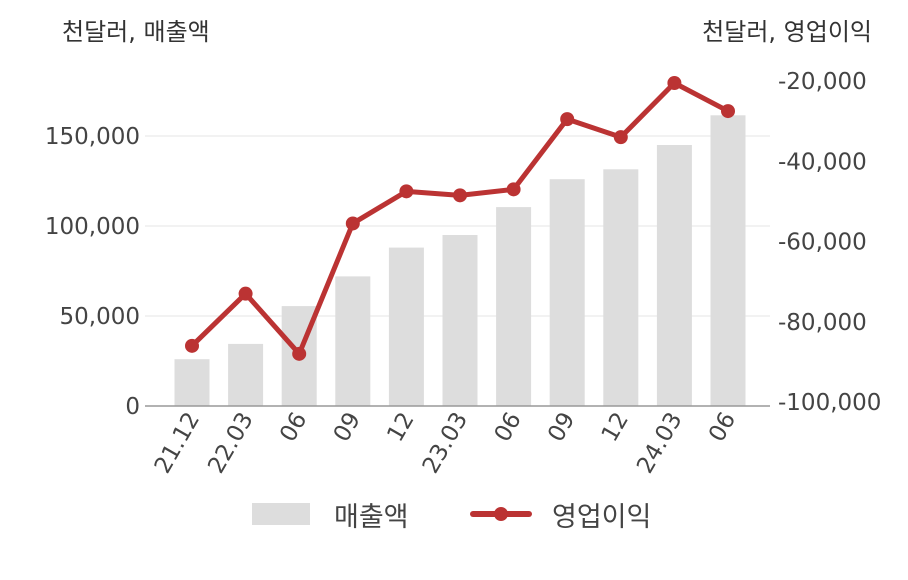  What do you see at coordinates (822, 323) in the screenshot?
I see `right-tick-label: -80,000` at bounding box center [822, 323].